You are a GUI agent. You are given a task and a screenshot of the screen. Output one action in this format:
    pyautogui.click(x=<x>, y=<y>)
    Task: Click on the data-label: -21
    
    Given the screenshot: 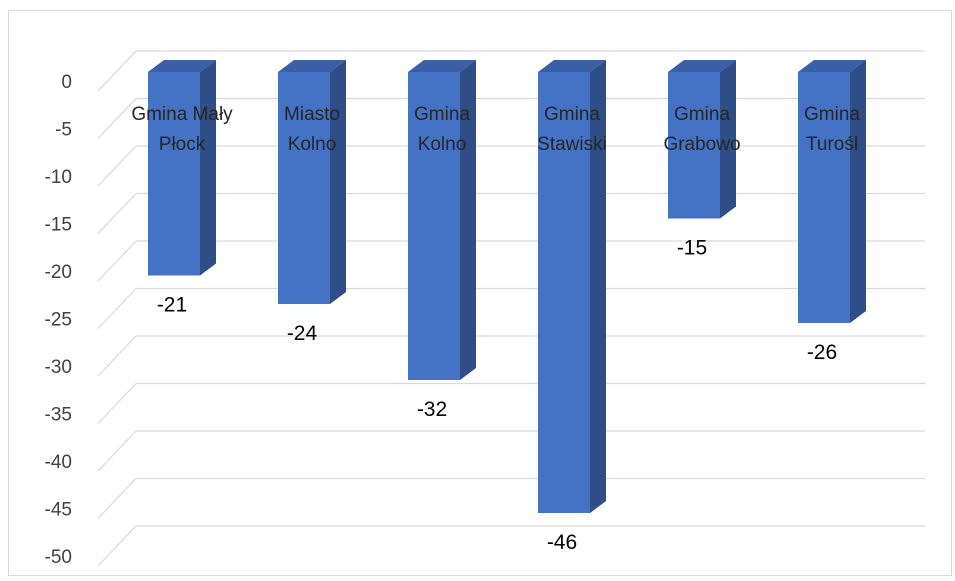 What is the action you would take?
    pyautogui.click(x=172, y=305)
    